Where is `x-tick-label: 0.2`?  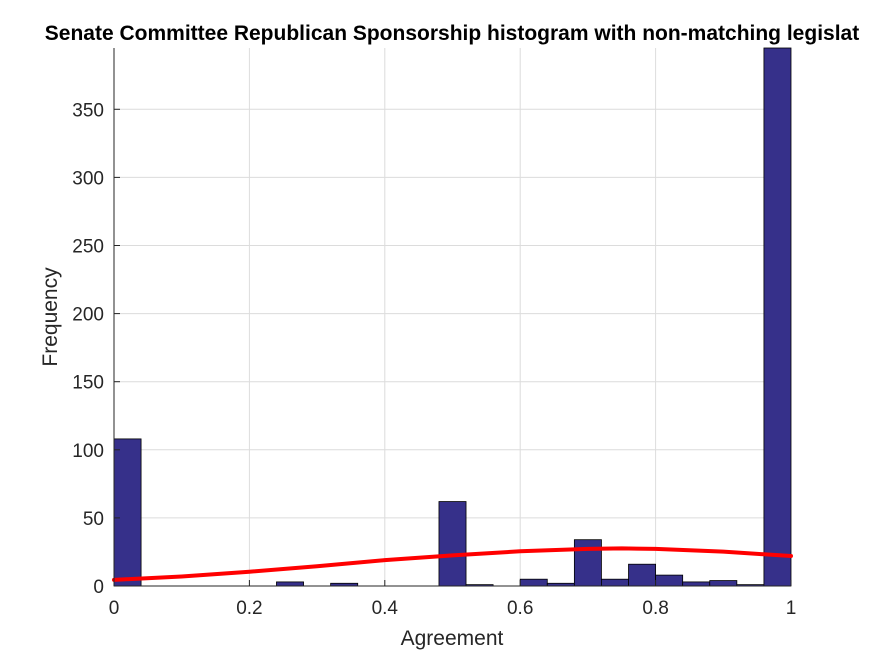 x-tick-label: 0.2 is located at coordinates (249, 608).